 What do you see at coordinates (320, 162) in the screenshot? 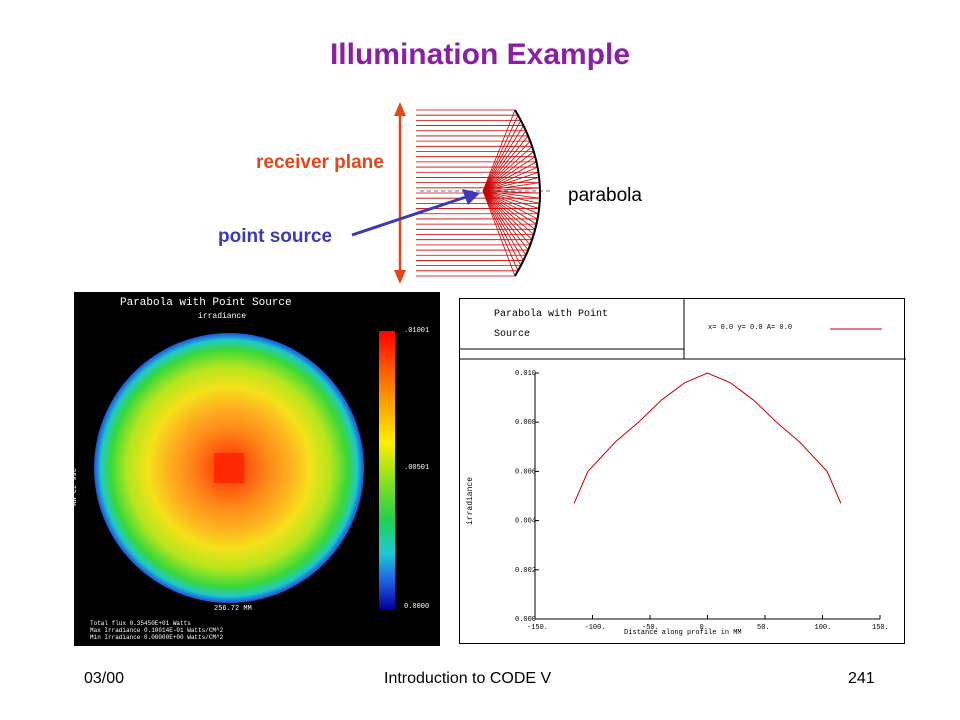
I see `receiver-plane-label: receiver plane` at bounding box center [320, 162].